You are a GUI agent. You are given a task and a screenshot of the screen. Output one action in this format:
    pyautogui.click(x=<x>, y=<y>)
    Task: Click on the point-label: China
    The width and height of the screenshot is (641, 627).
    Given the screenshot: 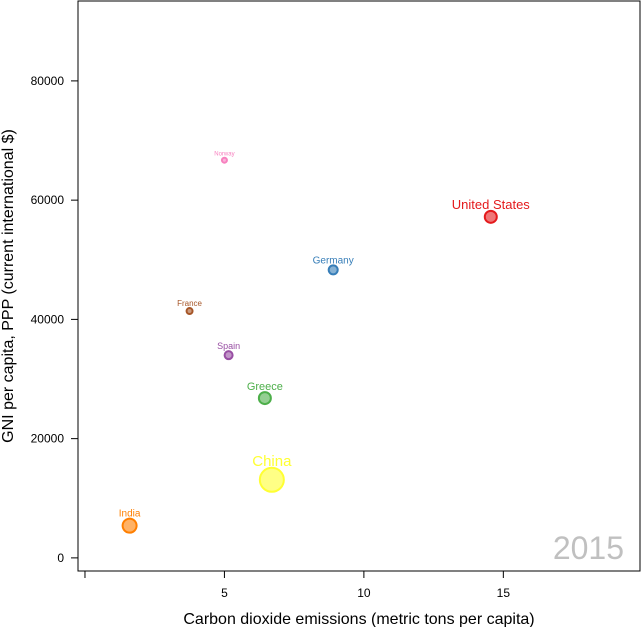 What is the action you would take?
    pyautogui.click(x=272, y=461)
    